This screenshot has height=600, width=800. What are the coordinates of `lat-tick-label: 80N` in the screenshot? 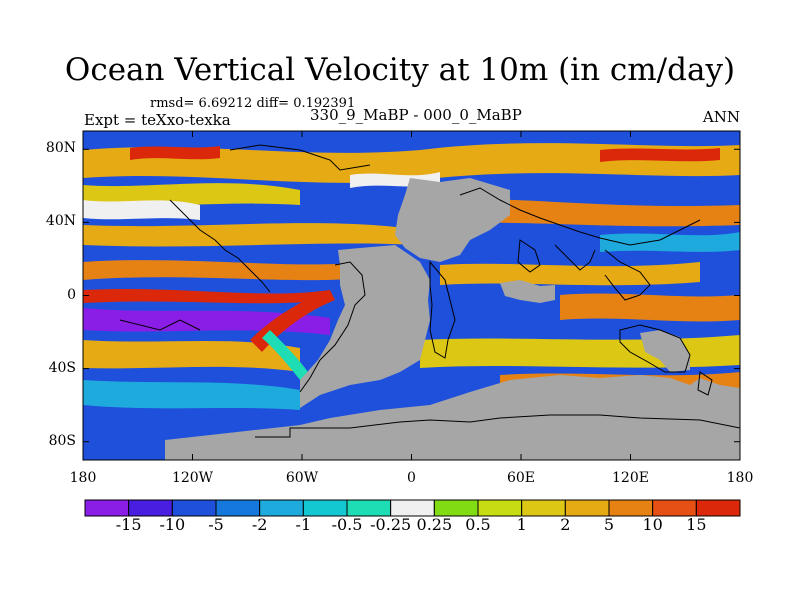 It's located at (60, 148).